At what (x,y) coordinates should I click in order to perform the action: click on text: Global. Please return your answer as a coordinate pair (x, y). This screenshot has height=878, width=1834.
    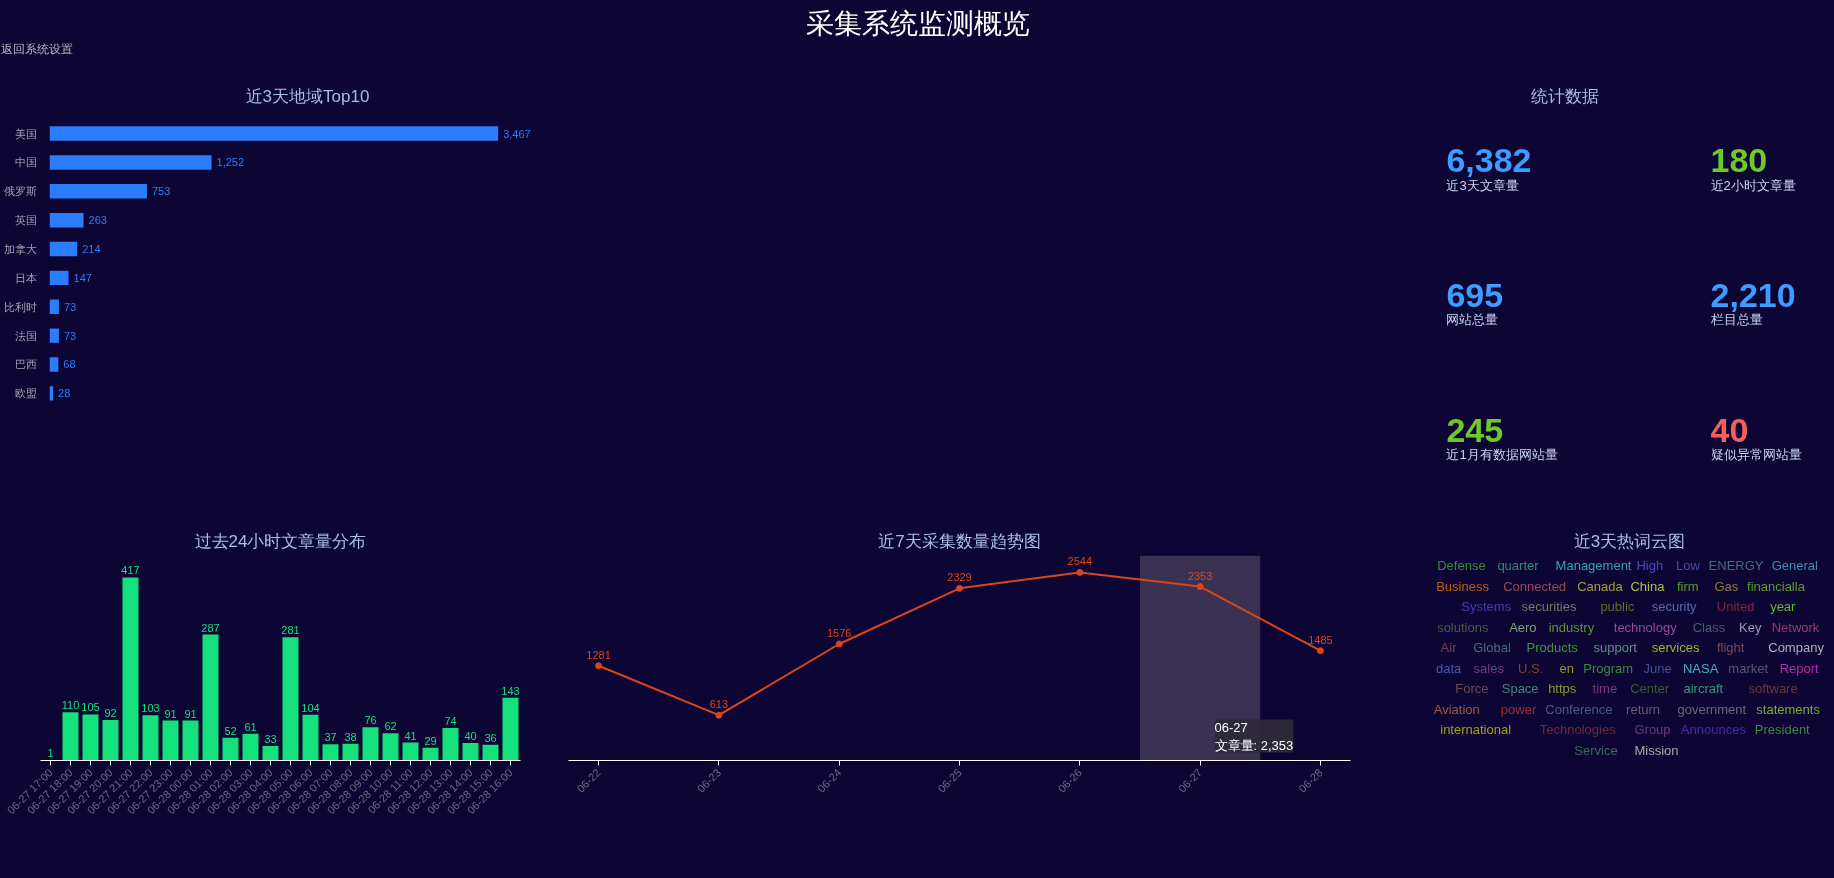
    Looking at the image, I should click on (1492, 648).